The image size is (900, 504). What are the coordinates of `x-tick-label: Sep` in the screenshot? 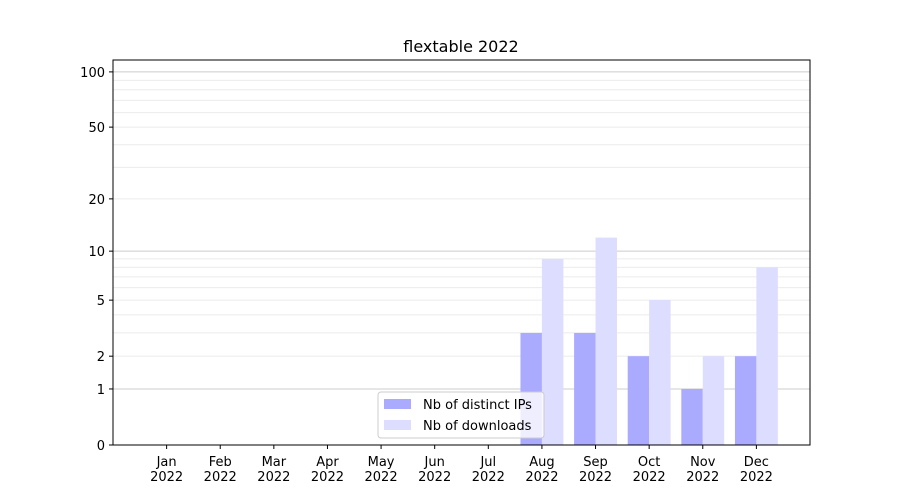 It's located at (595, 462).